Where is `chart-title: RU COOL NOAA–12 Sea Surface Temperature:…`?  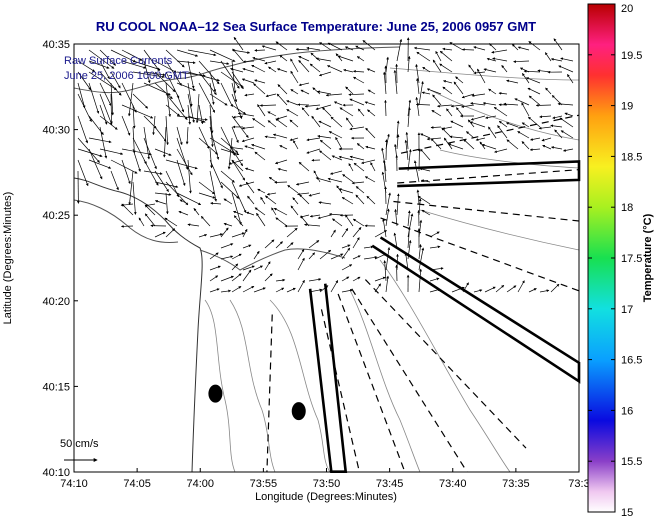
chart-title: RU COOL NOAA–12 Sea Surface Temperature:… is located at coordinates (316, 26).